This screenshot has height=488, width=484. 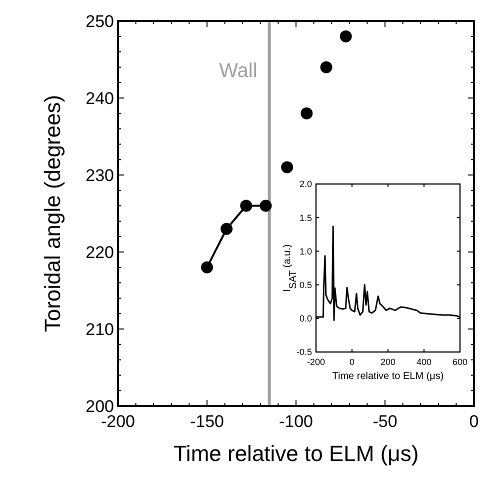 I want to click on y-tick-label: 1.0, so click(x=305, y=251).